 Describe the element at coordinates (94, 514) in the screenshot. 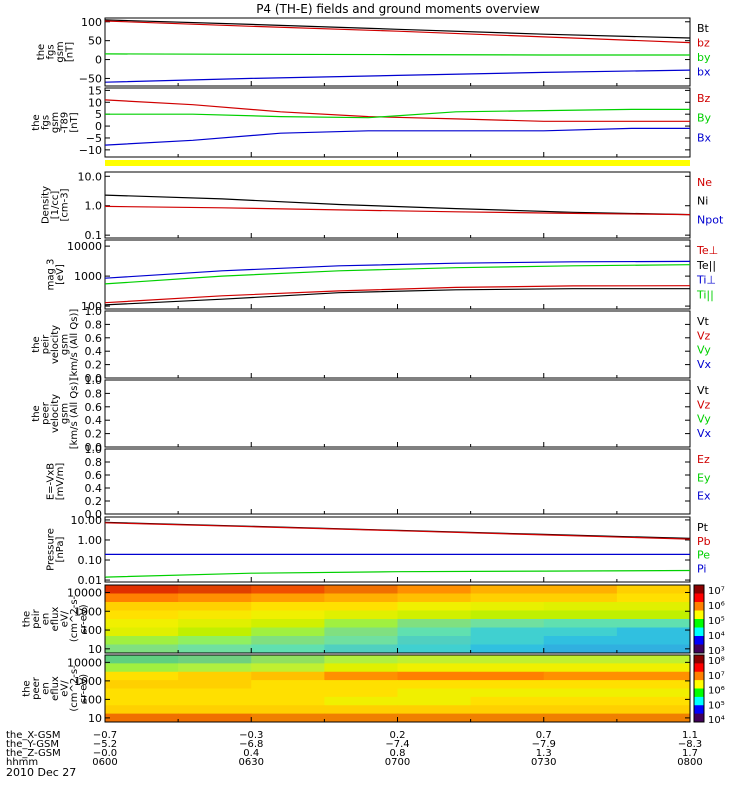

I see `y-tick-label: 0.0` at that location.